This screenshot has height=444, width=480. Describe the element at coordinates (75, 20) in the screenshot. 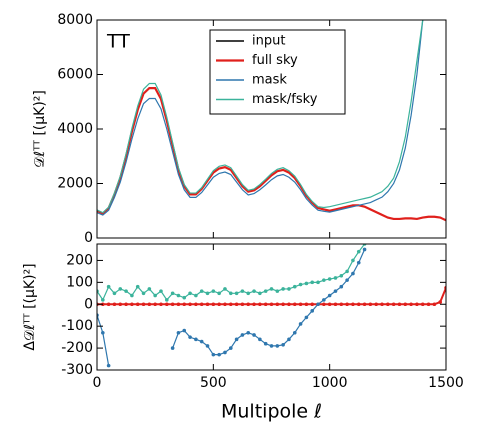

I see `y-tick-label: 8000` at that location.